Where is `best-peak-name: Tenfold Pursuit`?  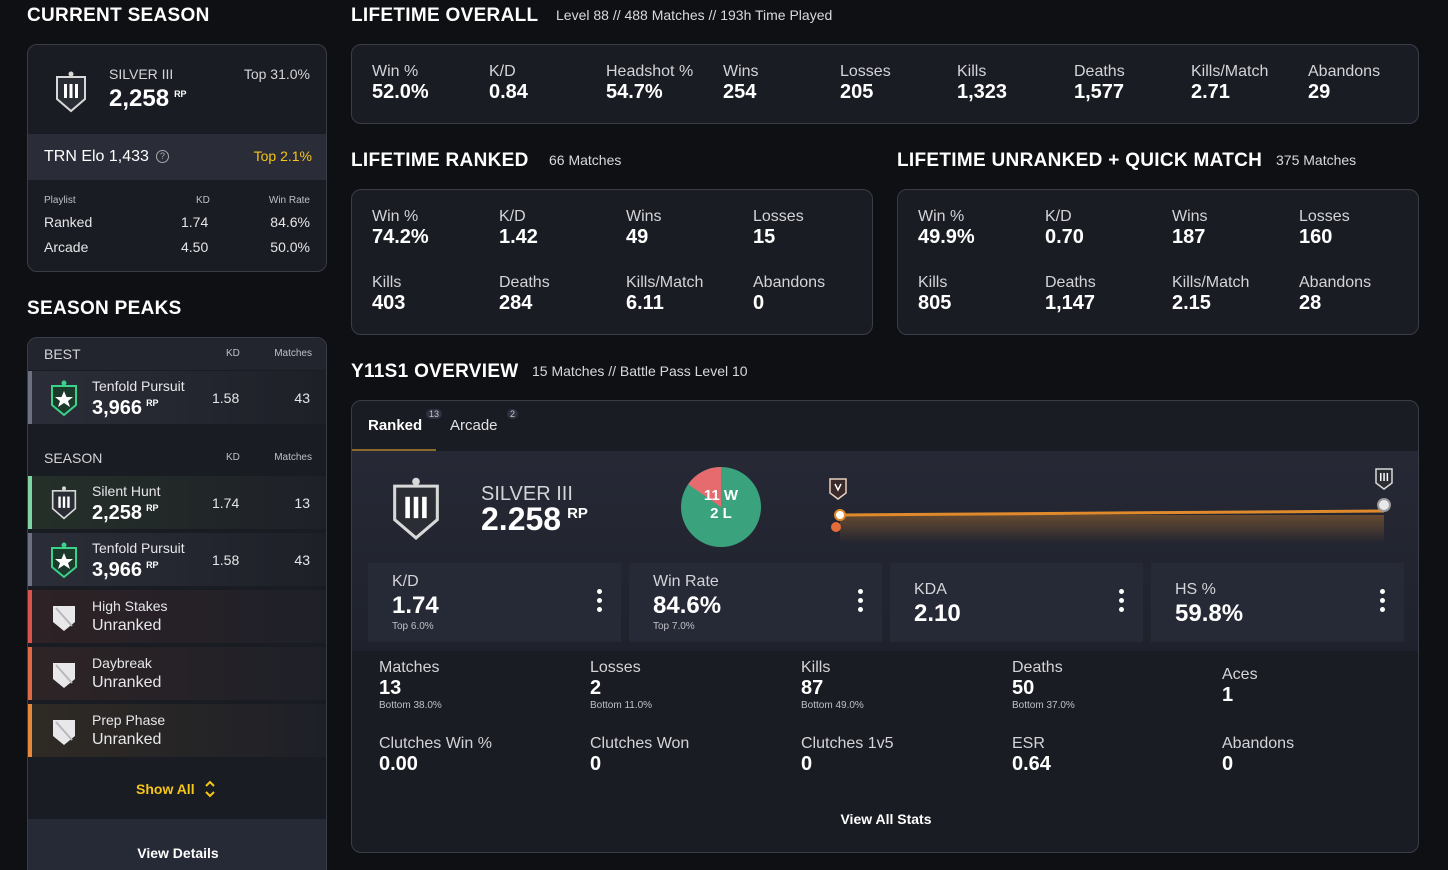 best-peak-name: Tenfold Pursuit is located at coordinates (138, 386).